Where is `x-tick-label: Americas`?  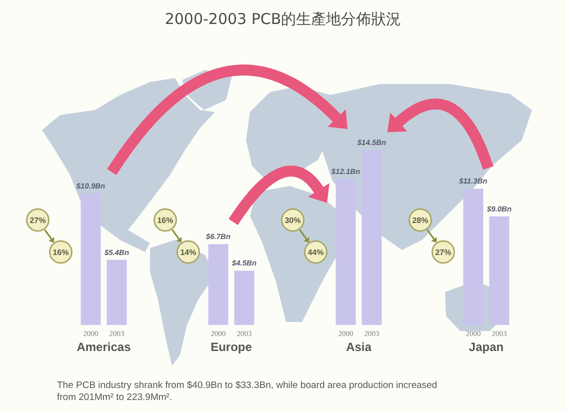 x-tick-label: Americas is located at coordinates (104, 347).